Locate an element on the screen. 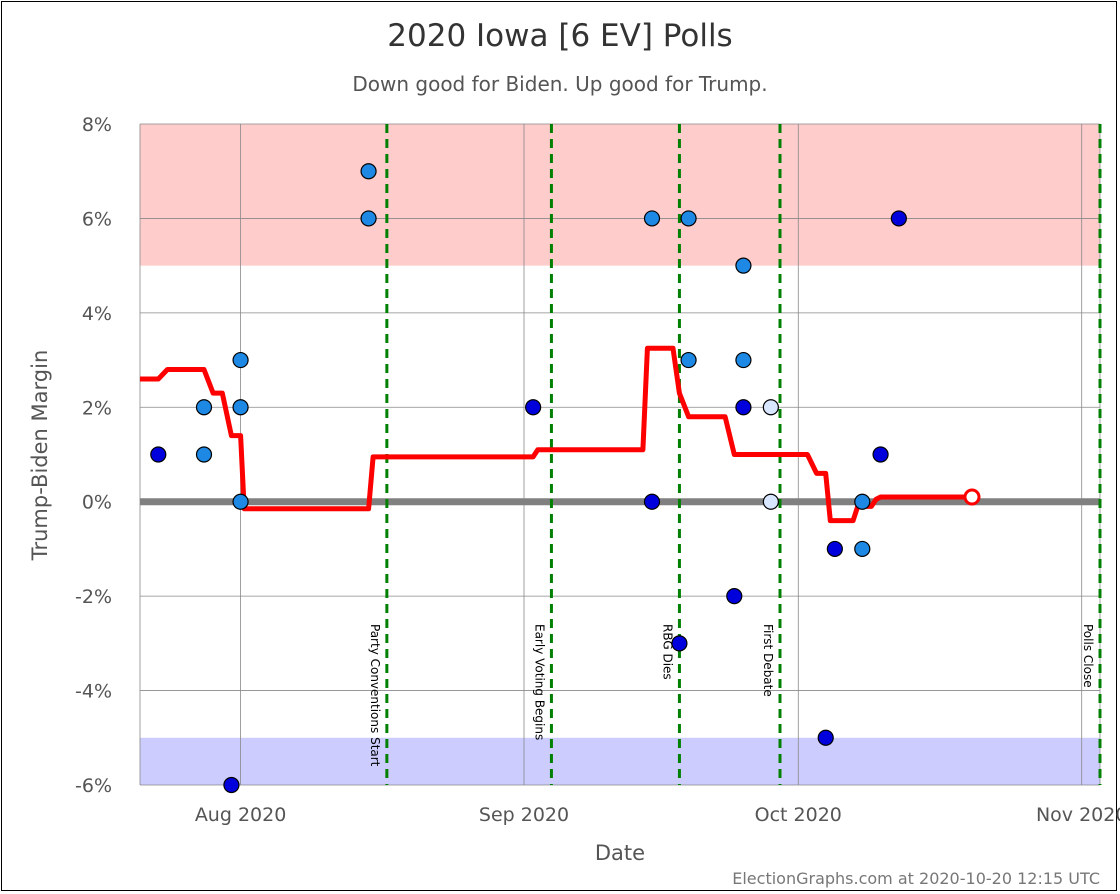 Image resolution: width=1120 pixels, height=894 pixels. y-tick-labels: 8% 6% 4% 2% 0% -2% -4% -6% is located at coordinates (93, 455).